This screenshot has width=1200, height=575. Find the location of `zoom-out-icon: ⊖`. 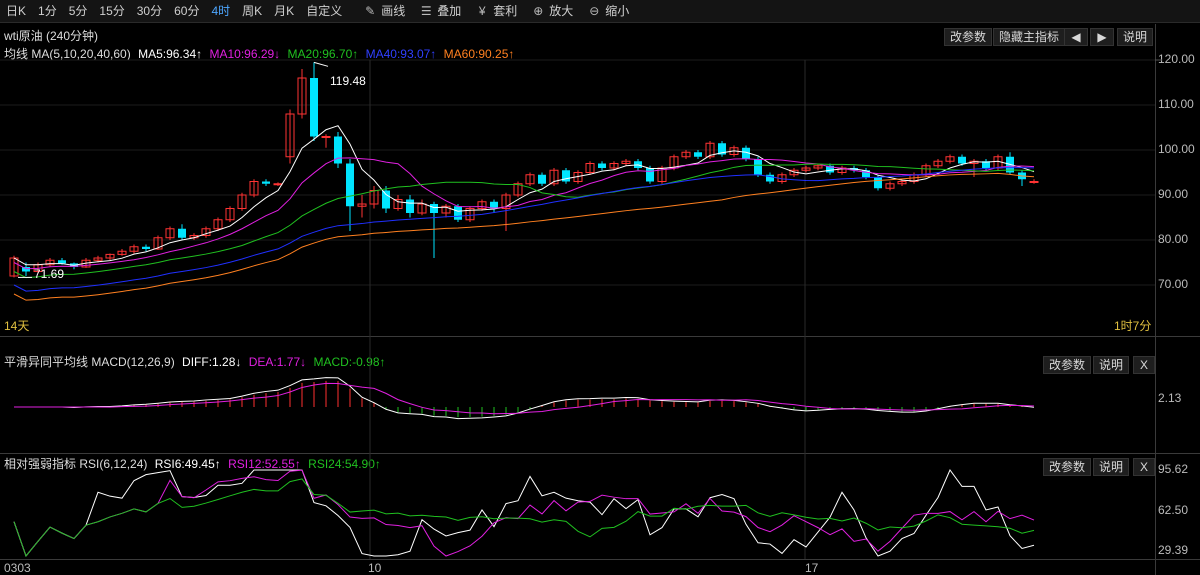

zoom-out-icon: ⊖ is located at coordinates (594, 11).